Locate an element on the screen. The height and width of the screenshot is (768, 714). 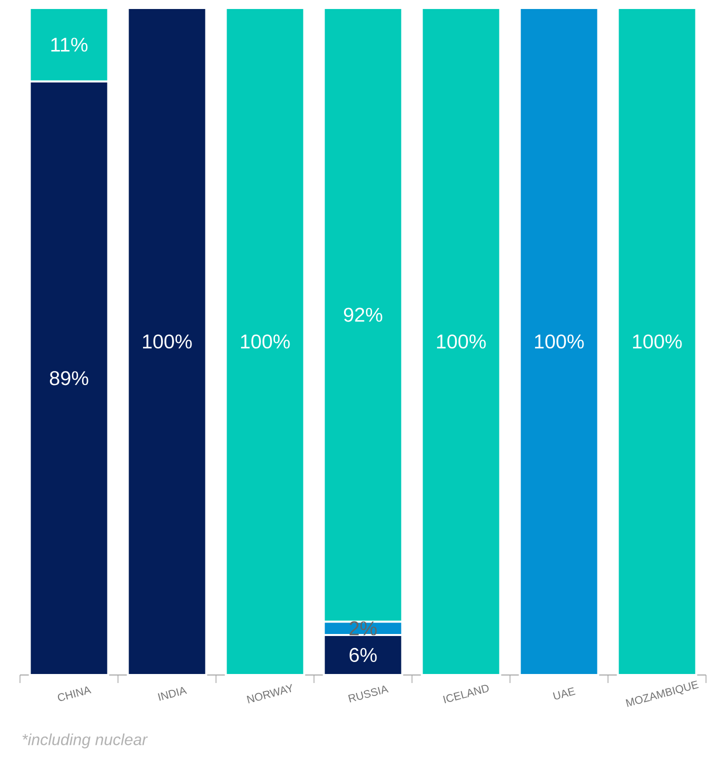
x-tick-label: RUSSIA is located at coordinates (368, 694).